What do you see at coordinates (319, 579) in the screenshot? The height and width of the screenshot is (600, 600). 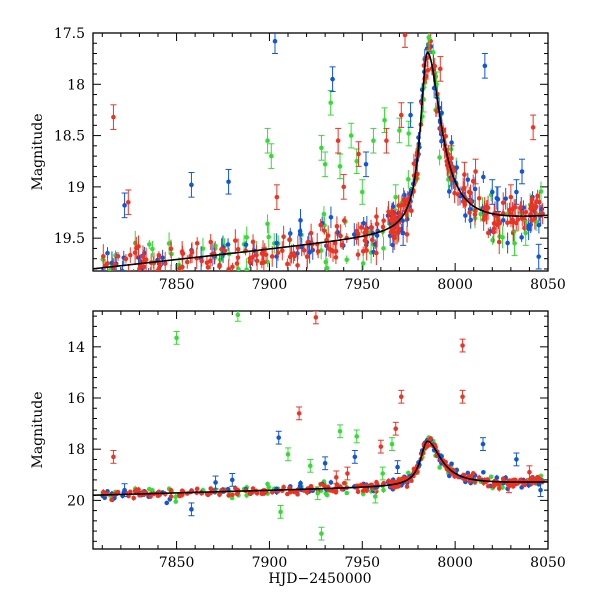 I see `bottom-x-axis-label: HJD−2450000` at bounding box center [319, 579].